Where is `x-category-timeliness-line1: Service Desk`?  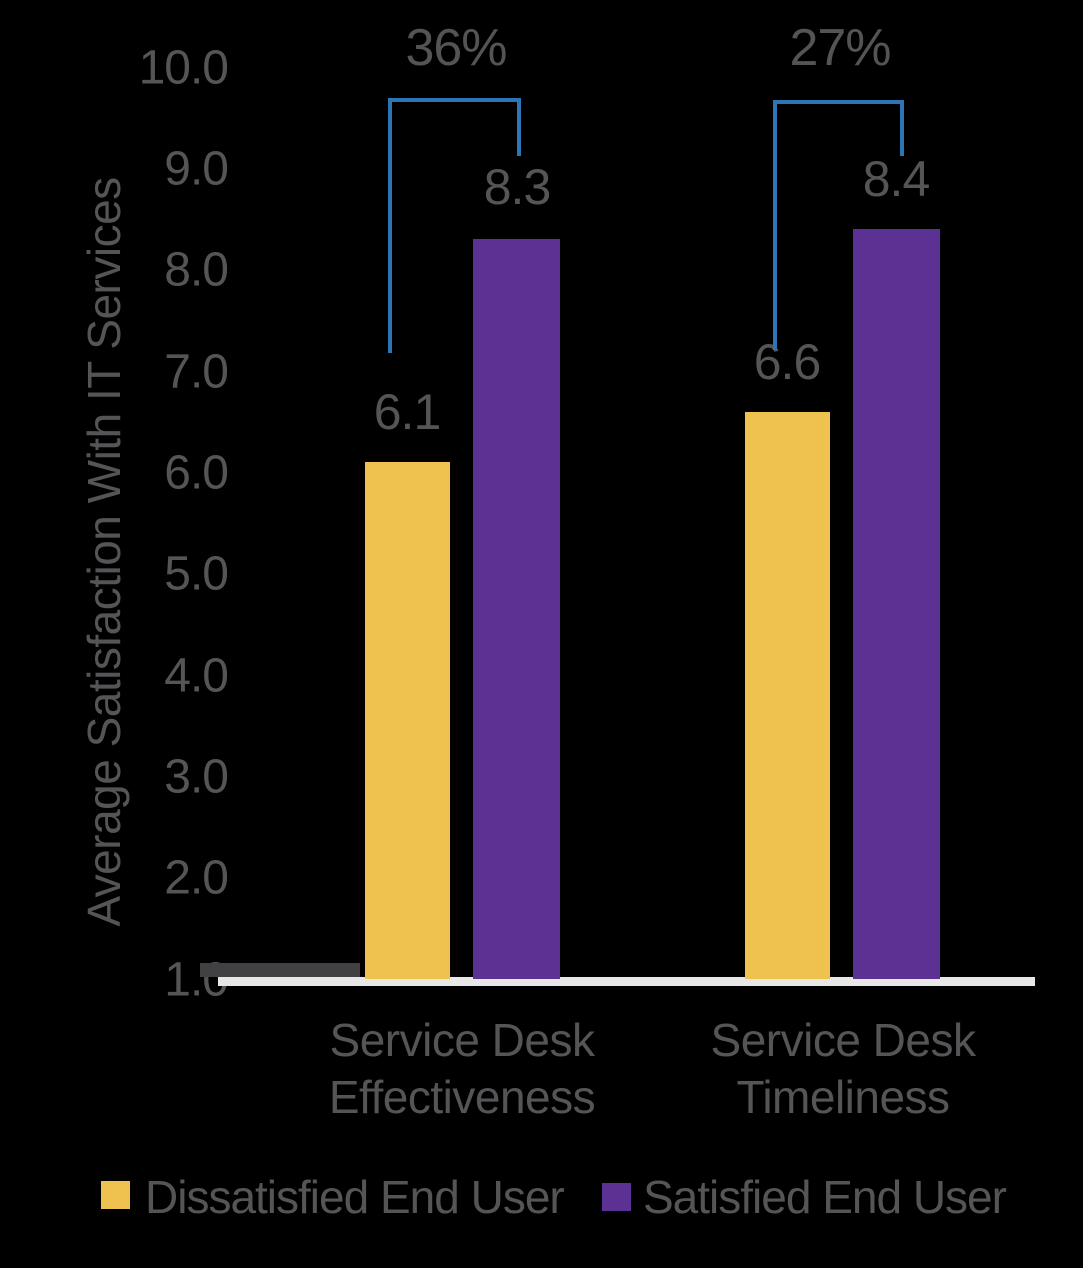 x-category-timeliness-line1: Service Desk is located at coordinates (843, 1040).